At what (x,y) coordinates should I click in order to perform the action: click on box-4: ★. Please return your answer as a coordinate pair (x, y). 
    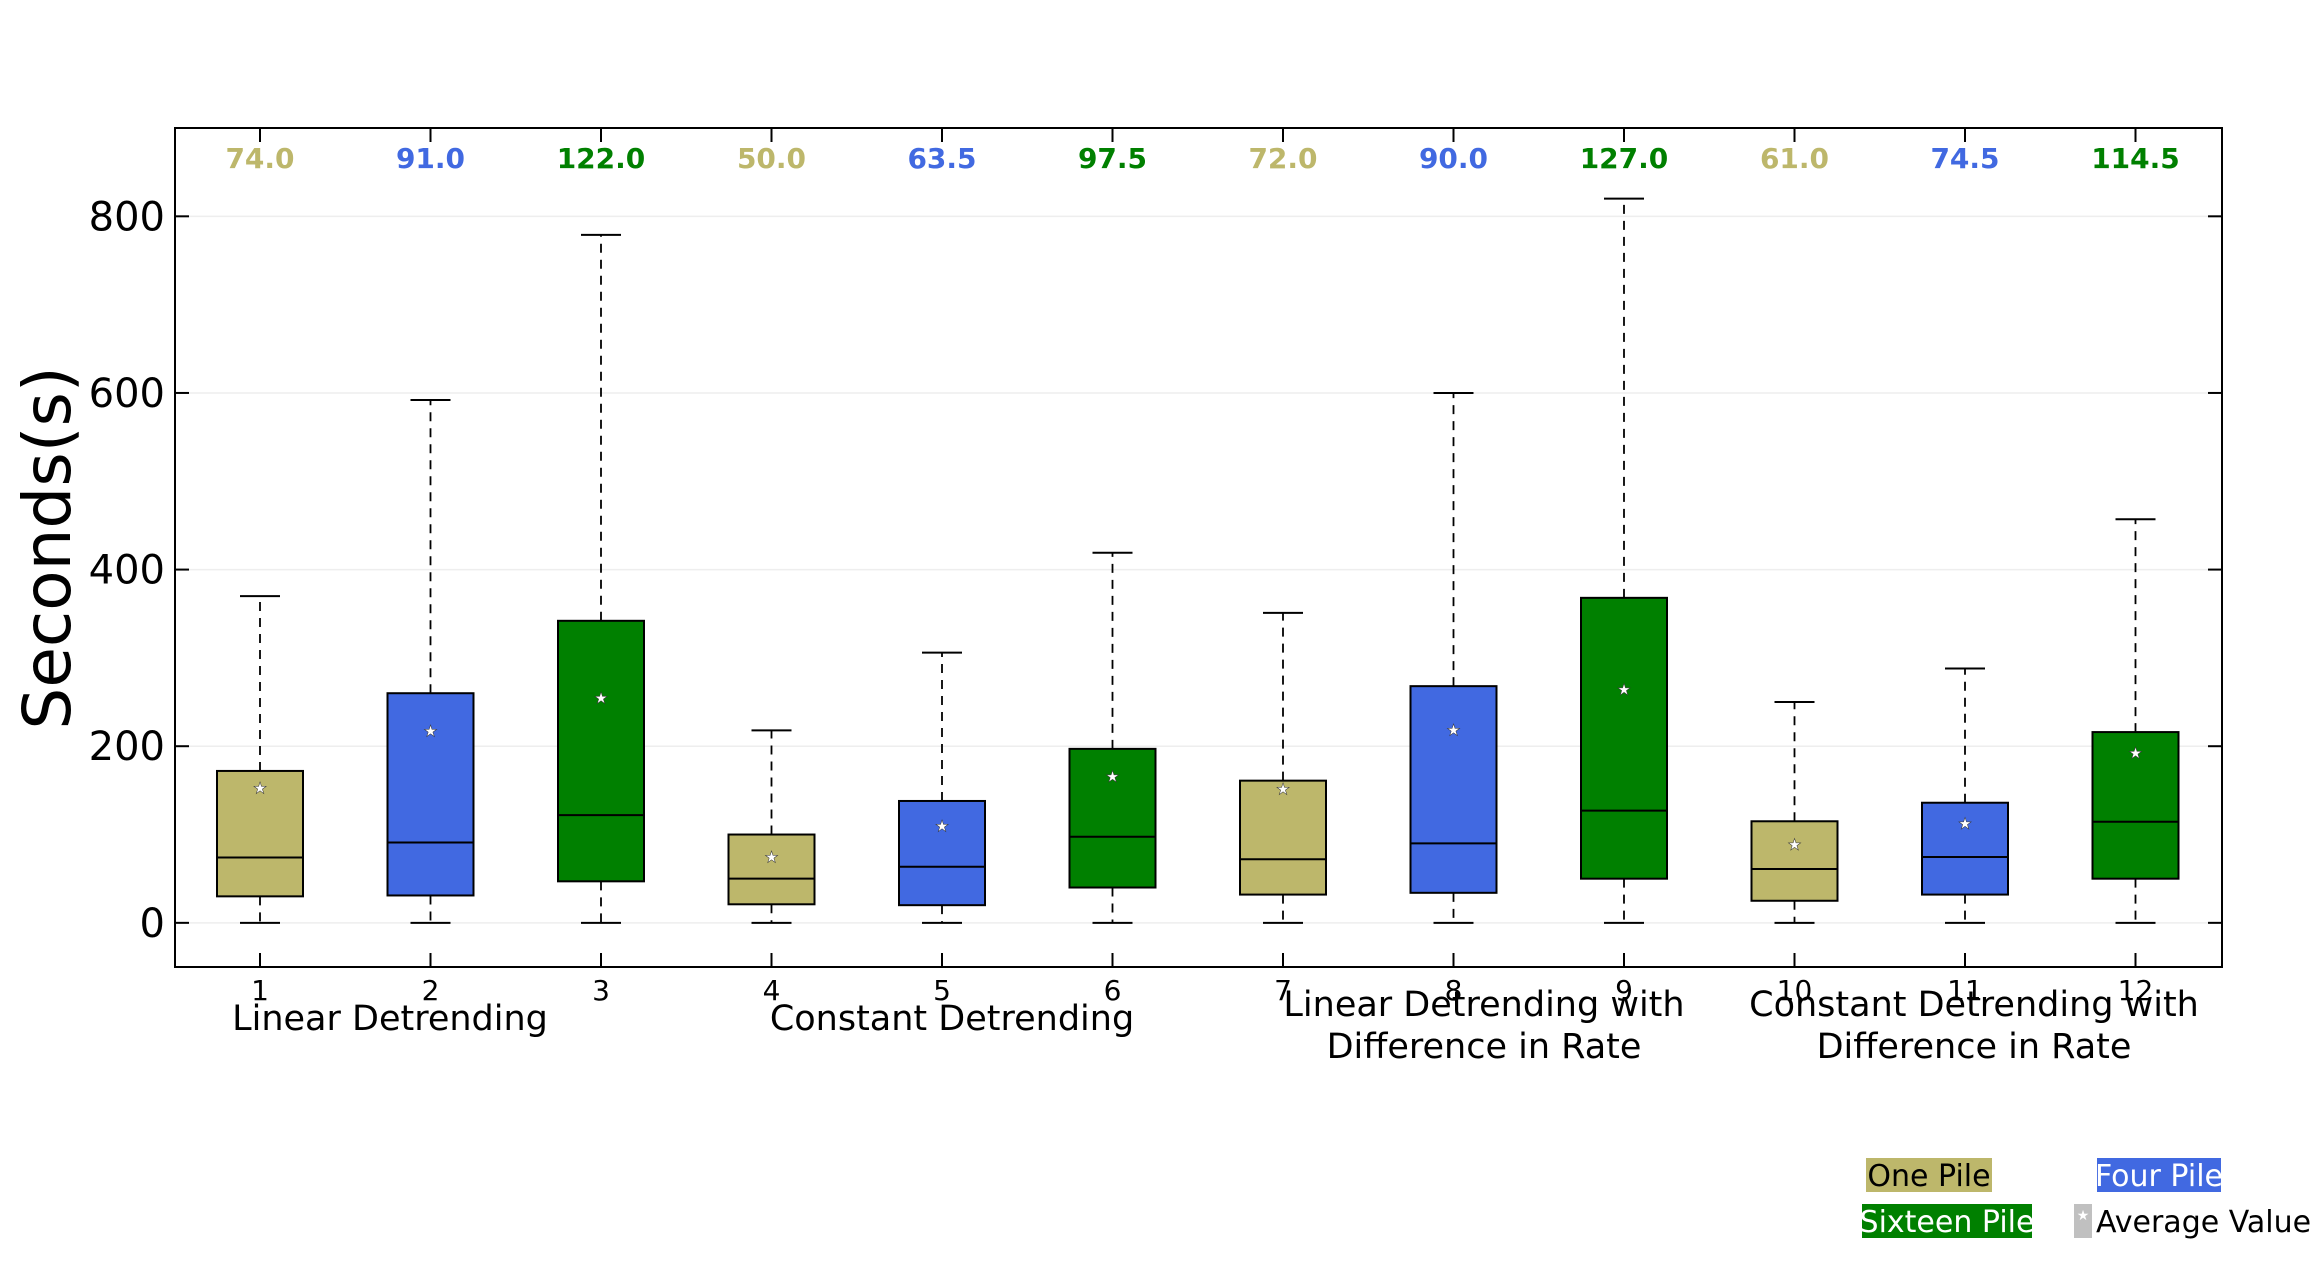
    Looking at the image, I should click on (771, 826).